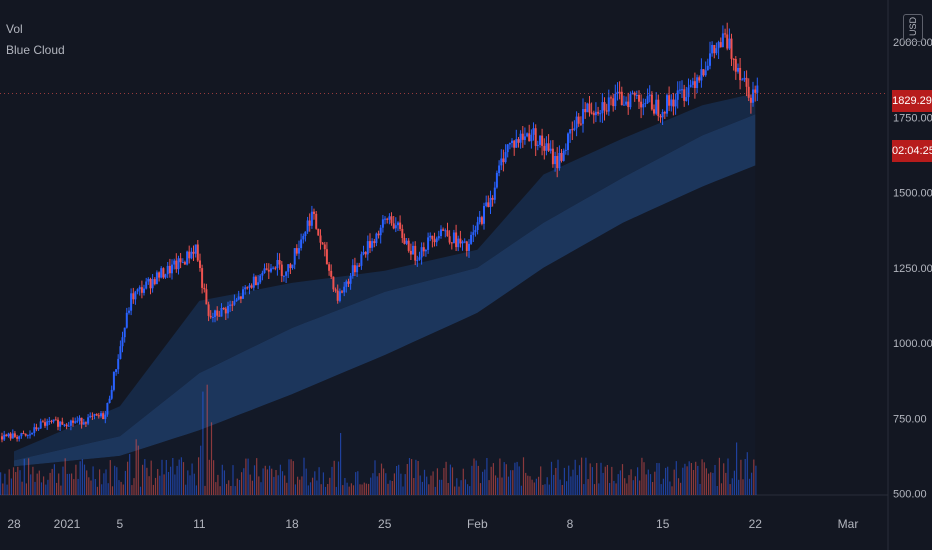  I want to click on x-tick-label: 11, so click(199, 524).